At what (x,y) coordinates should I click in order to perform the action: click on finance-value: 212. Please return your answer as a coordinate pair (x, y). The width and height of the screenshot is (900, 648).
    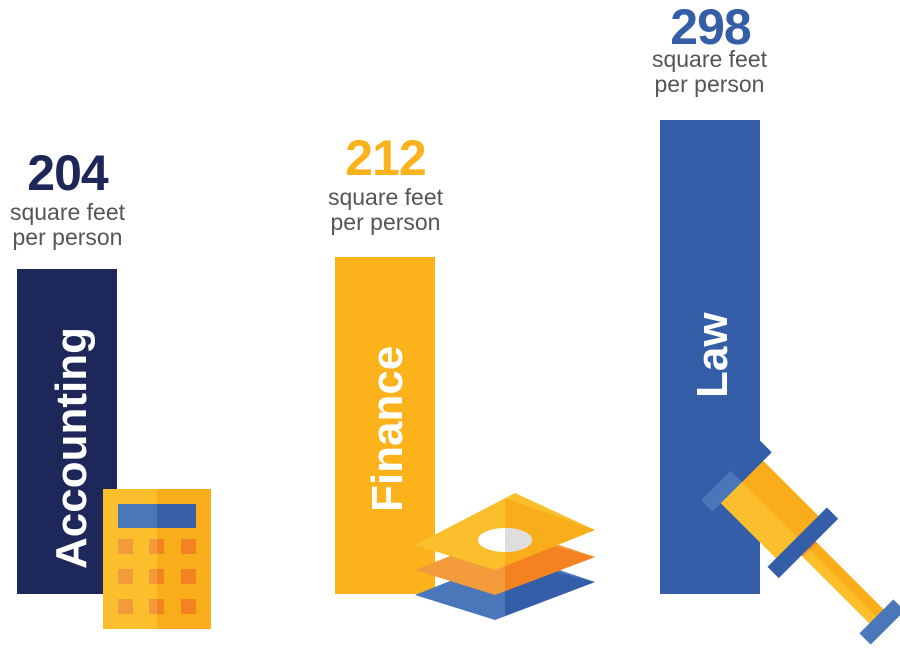
    Looking at the image, I should click on (385, 158).